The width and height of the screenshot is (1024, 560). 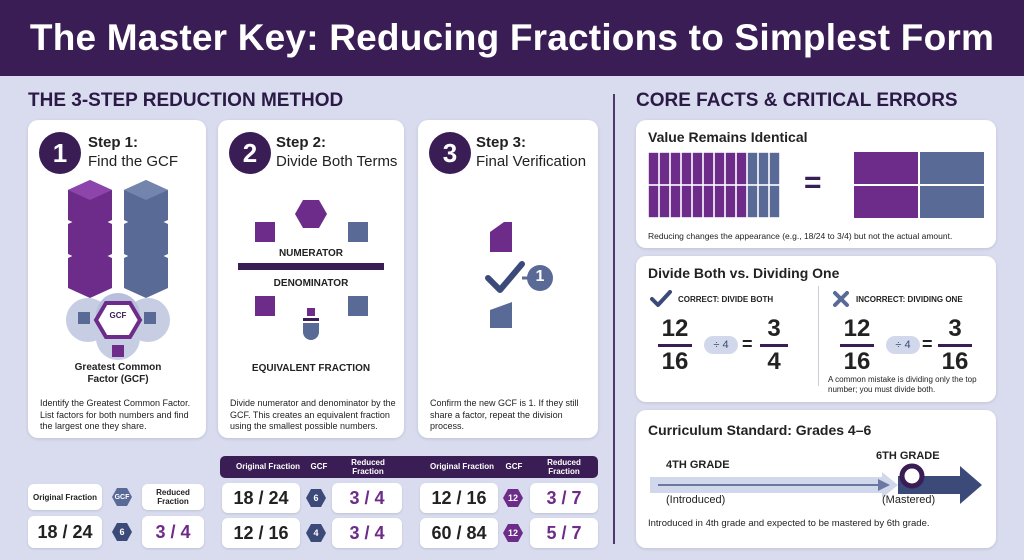 I want to click on correct-equals: =, so click(x=747, y=344).